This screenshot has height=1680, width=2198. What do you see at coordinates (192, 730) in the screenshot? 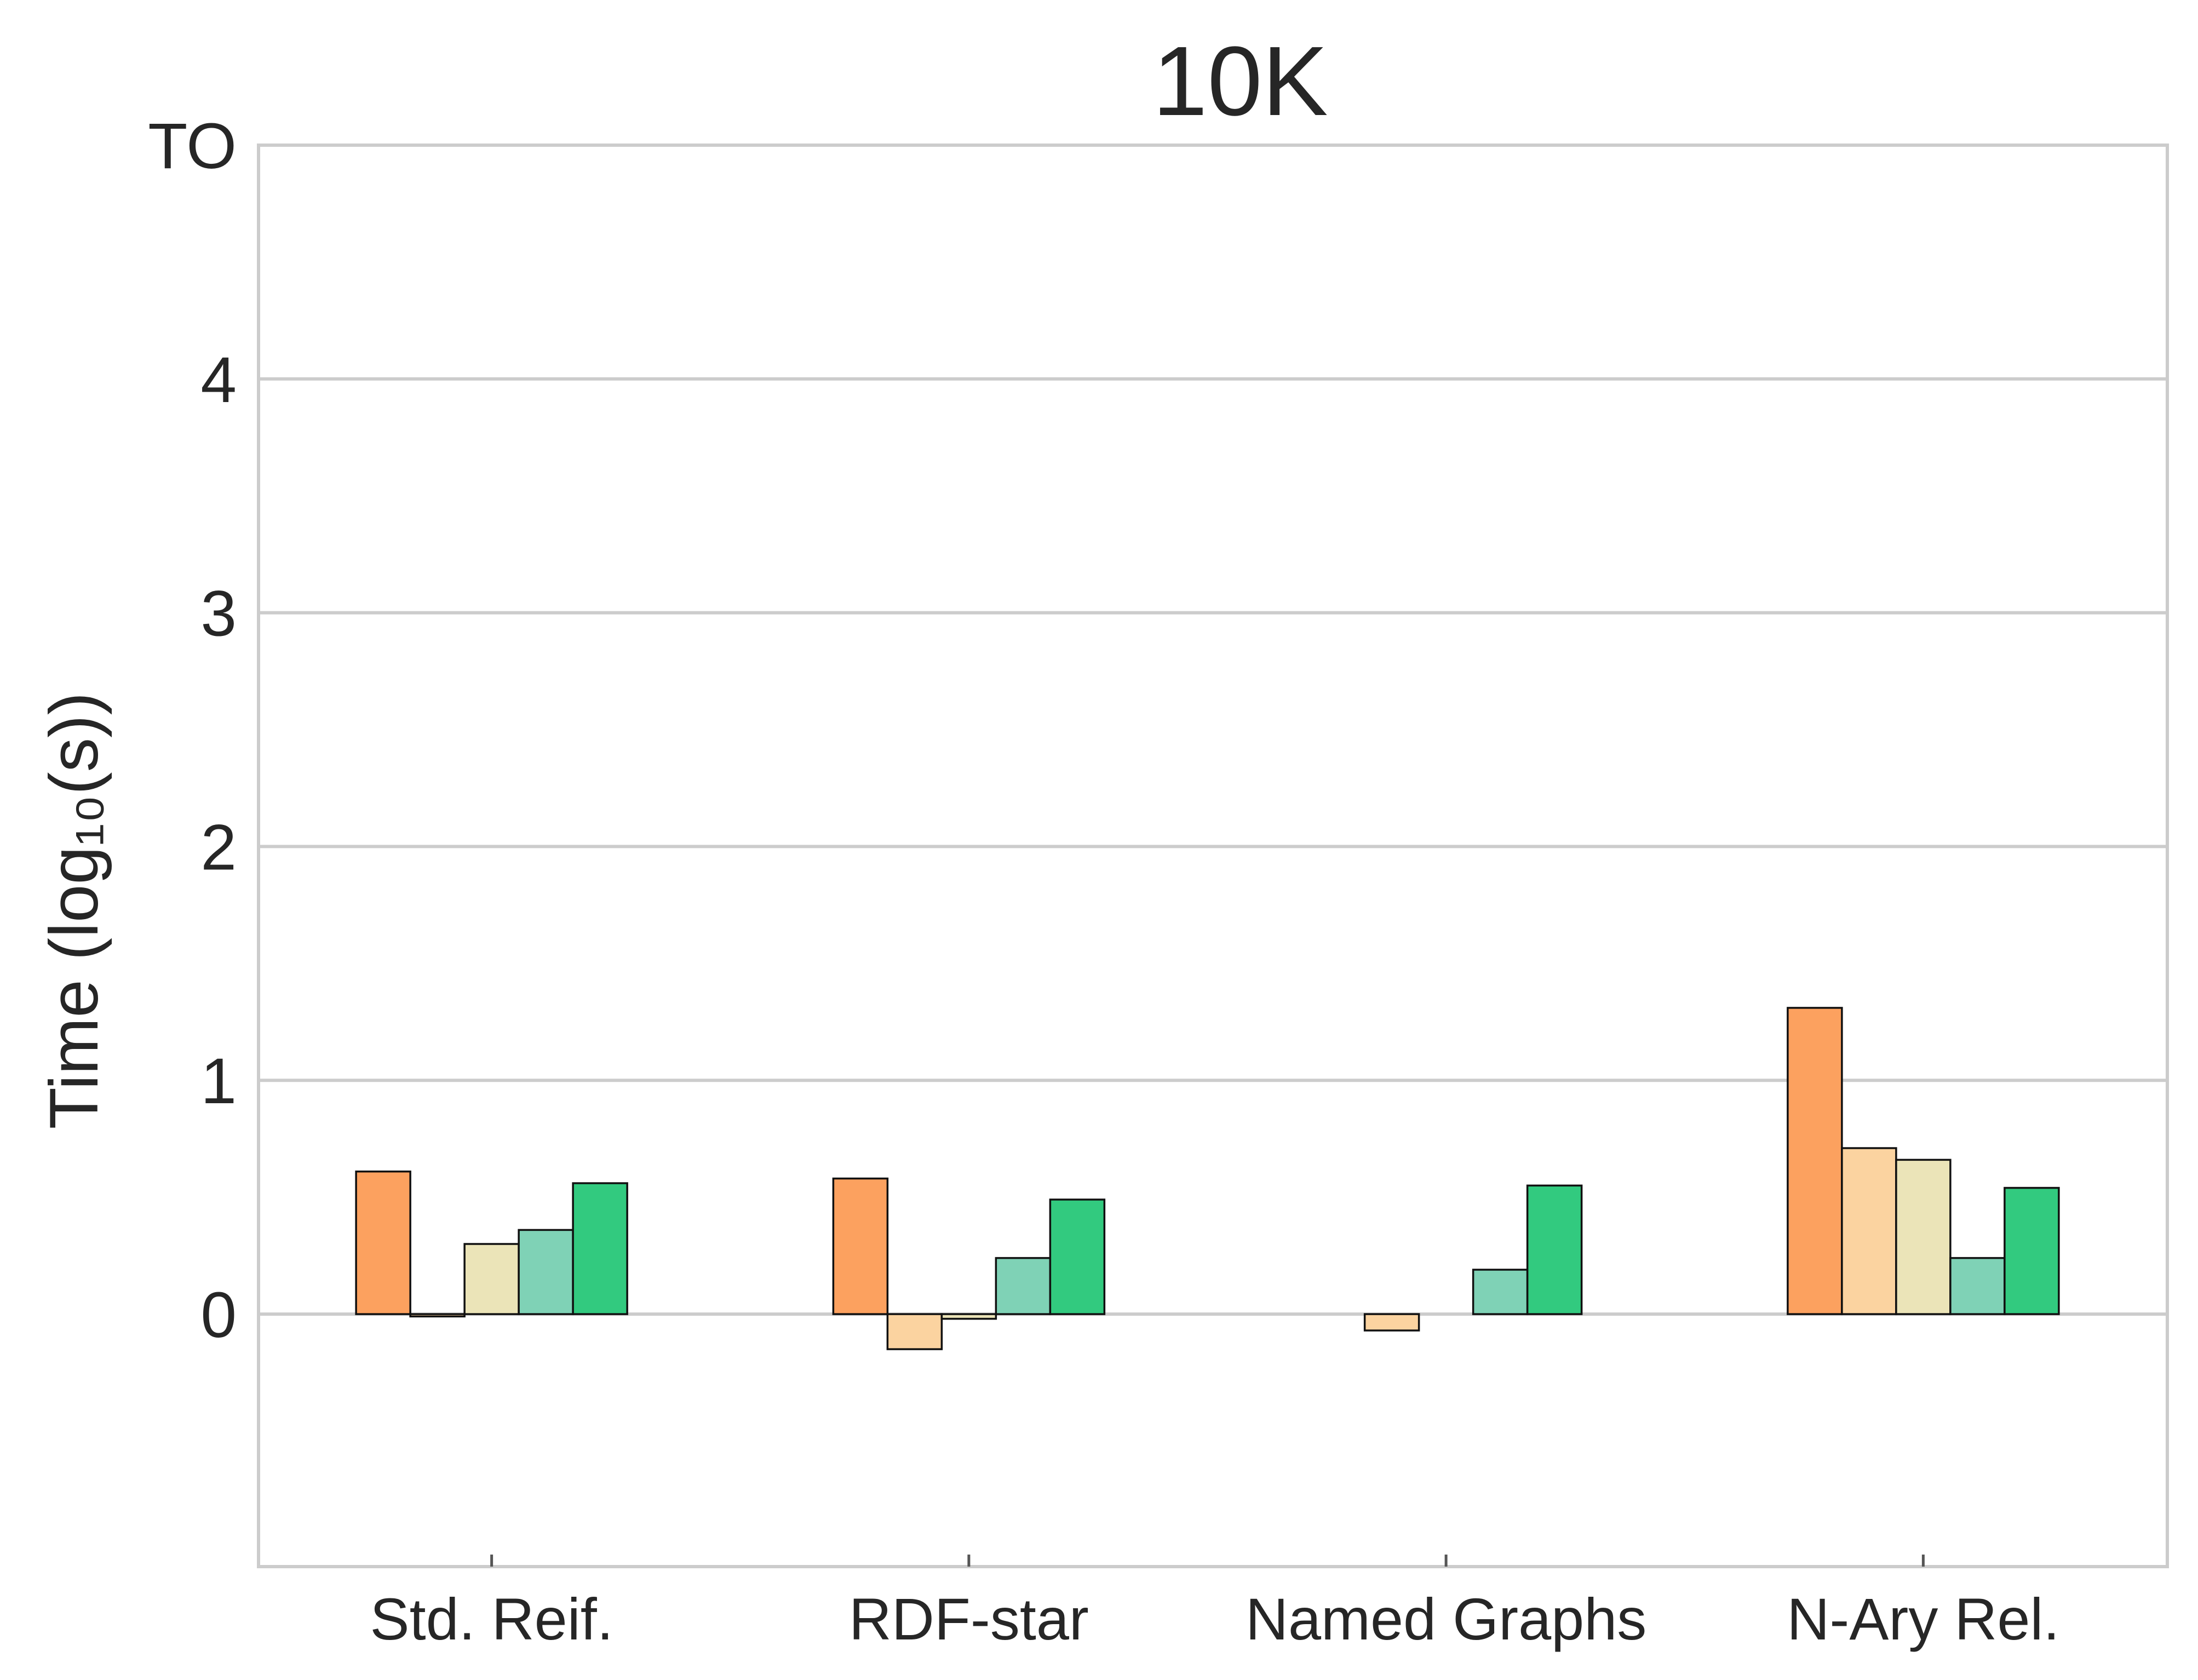
I see `y-axis-ticks: 0 1 2 3 4 TO` at bounding box center [192, 730].